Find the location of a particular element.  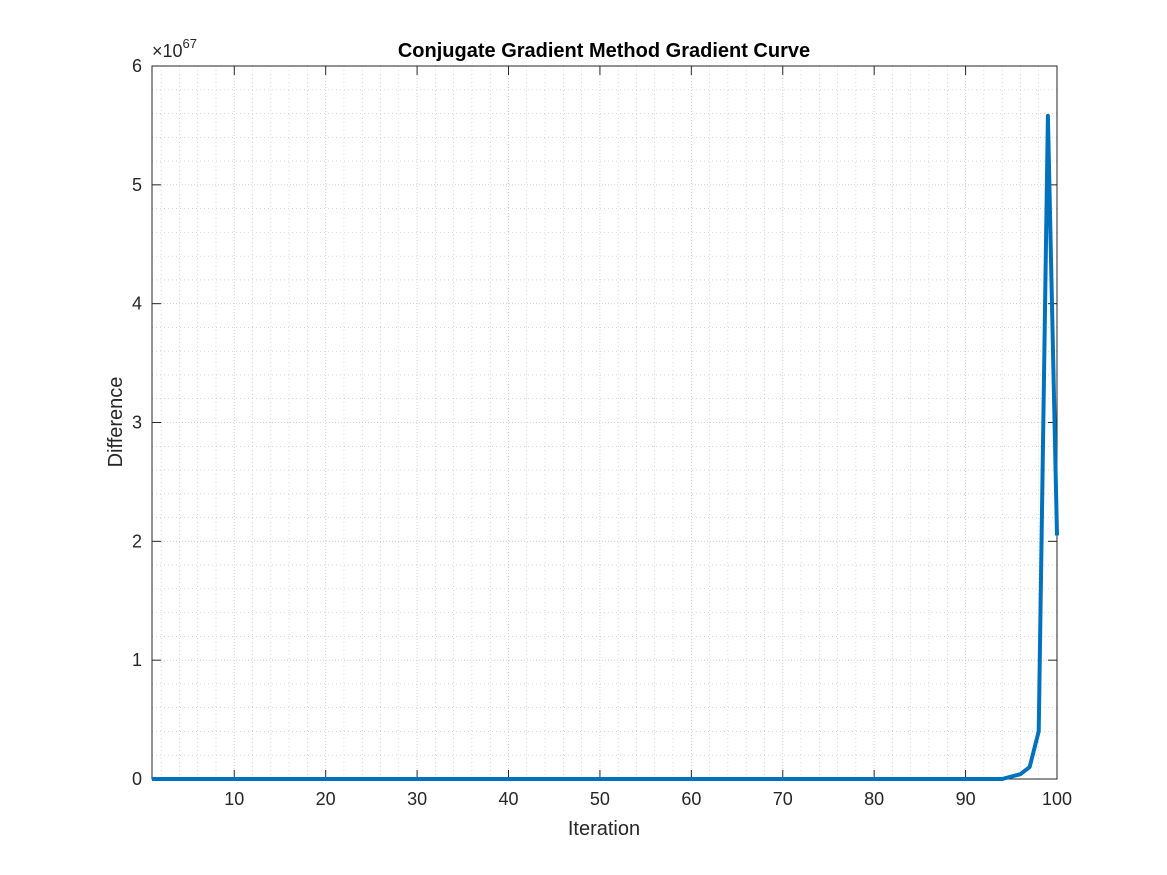

y-exponent-power: 67 is located at coordinates (190, 43).